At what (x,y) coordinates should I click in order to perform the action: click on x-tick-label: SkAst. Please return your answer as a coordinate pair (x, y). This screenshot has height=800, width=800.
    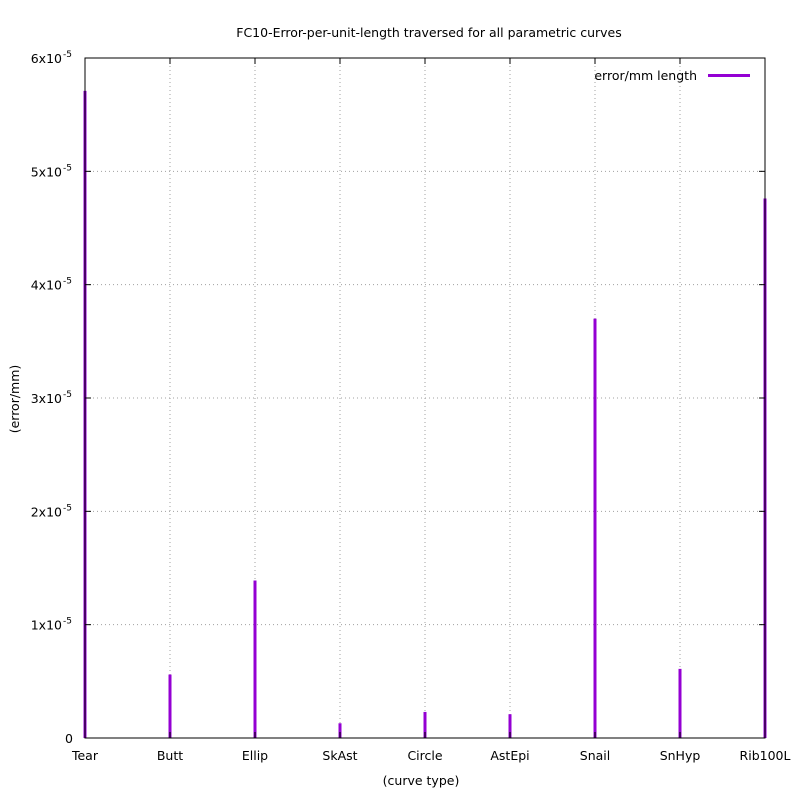
    Looking at the image, I should click on (339, 755).